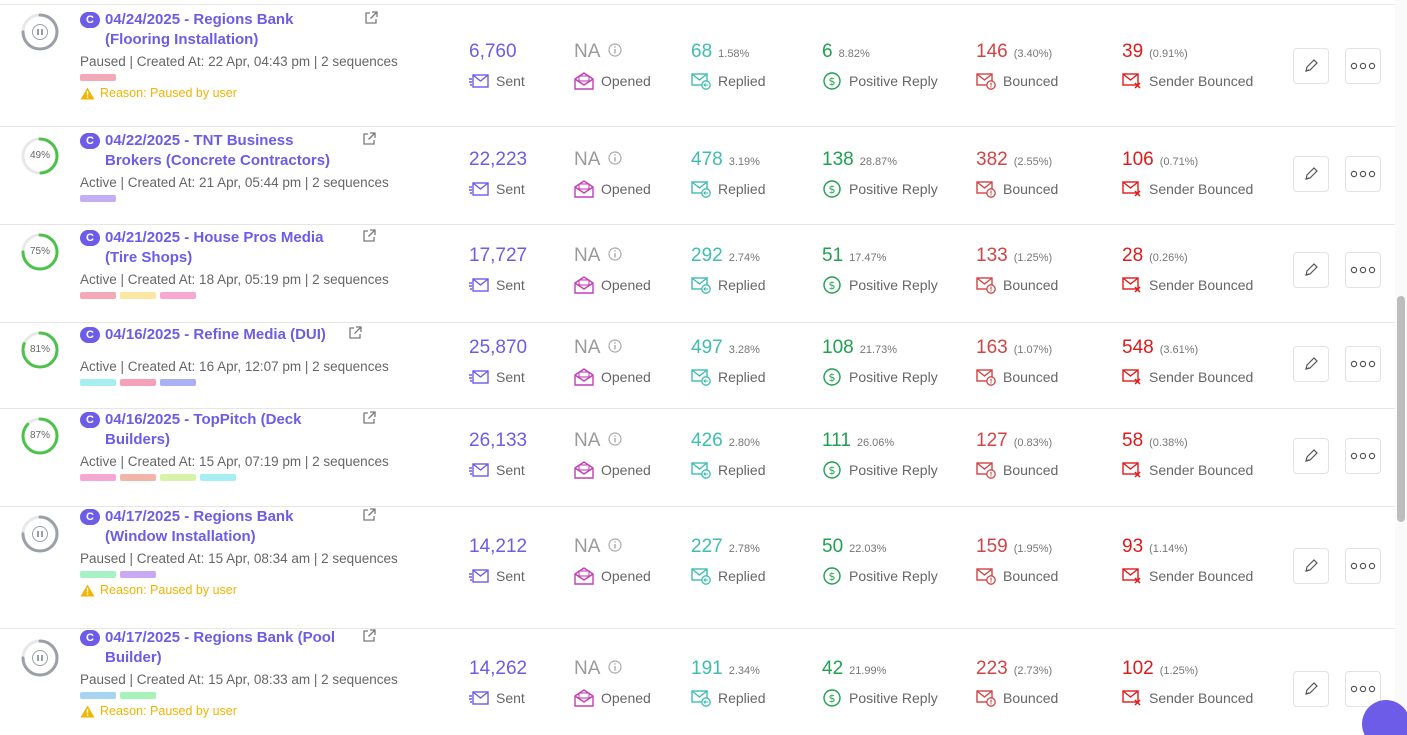  Describe the element at coordinates (728, 173) in the screenshot. I see `metric-replied: 478 3.19% Replied` at that location.